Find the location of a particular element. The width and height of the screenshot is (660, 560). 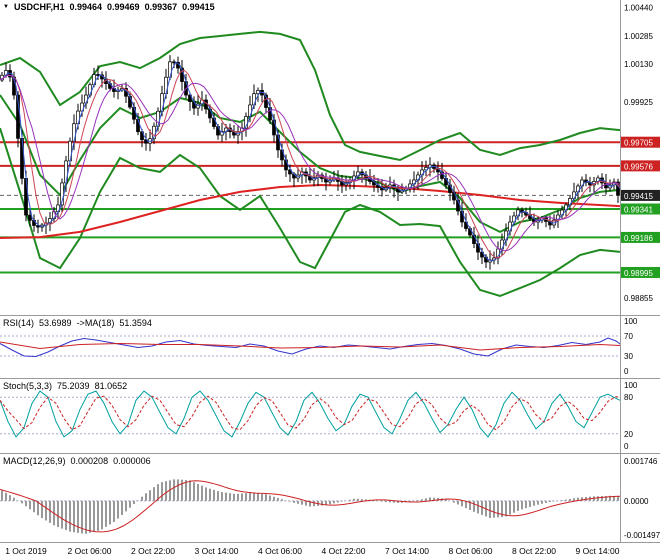

macd-histogram is located at coordinates (310, 506).